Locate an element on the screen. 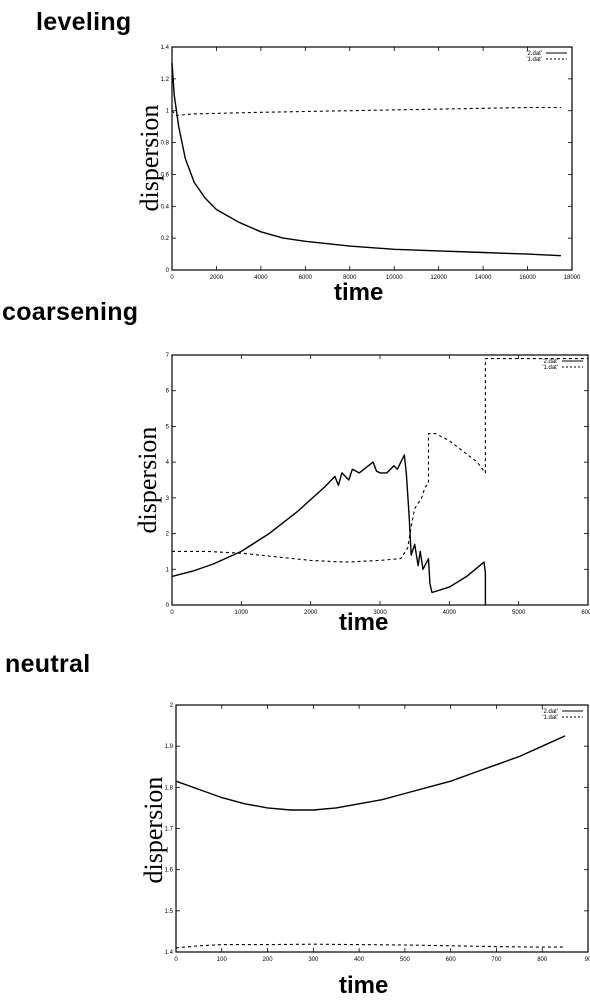  y-tick-label: 0.8 is located at coordinates (165, 144).